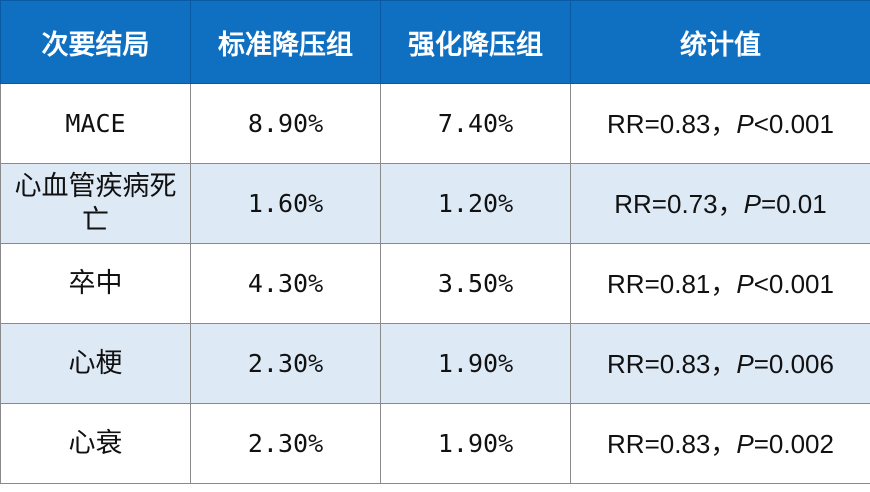 The image size is (870, 492). Describe the element at coordinates (285, 123) in the screenshot. I see `standard-value-cell: 8.90%` at that location.